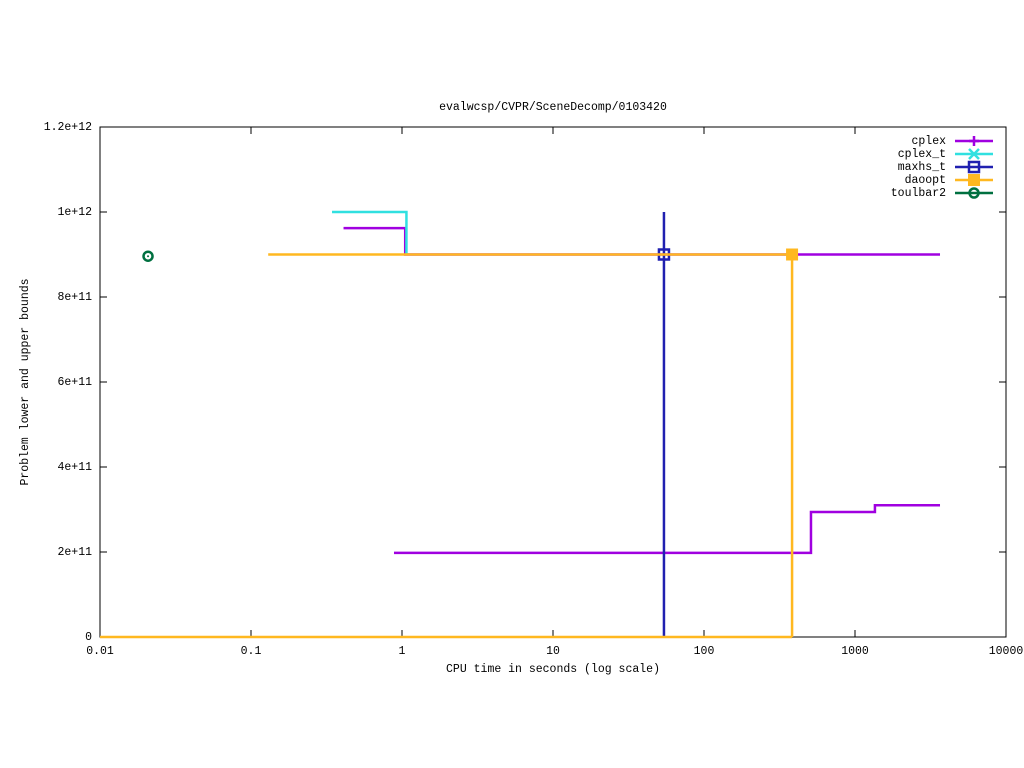 This screenshot has width=1024, height=768. Describe the element at coordinates (704, 651) in the screenshot. I see `x-tick-label: 100` at that location.